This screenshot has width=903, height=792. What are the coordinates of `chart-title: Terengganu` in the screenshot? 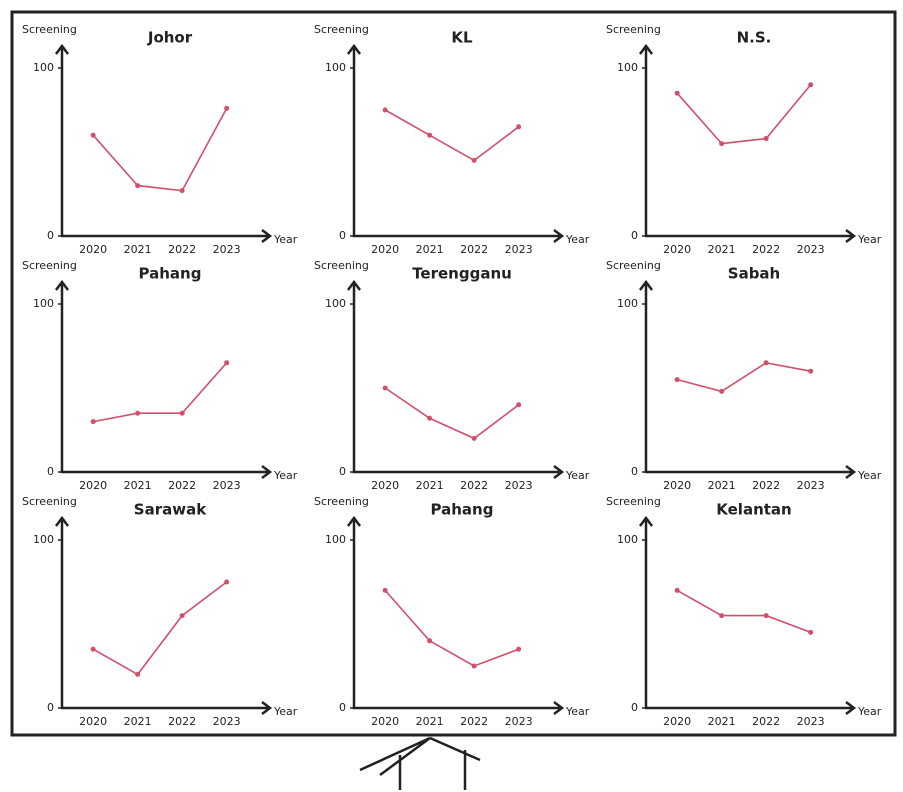 It's located at (462, 274).